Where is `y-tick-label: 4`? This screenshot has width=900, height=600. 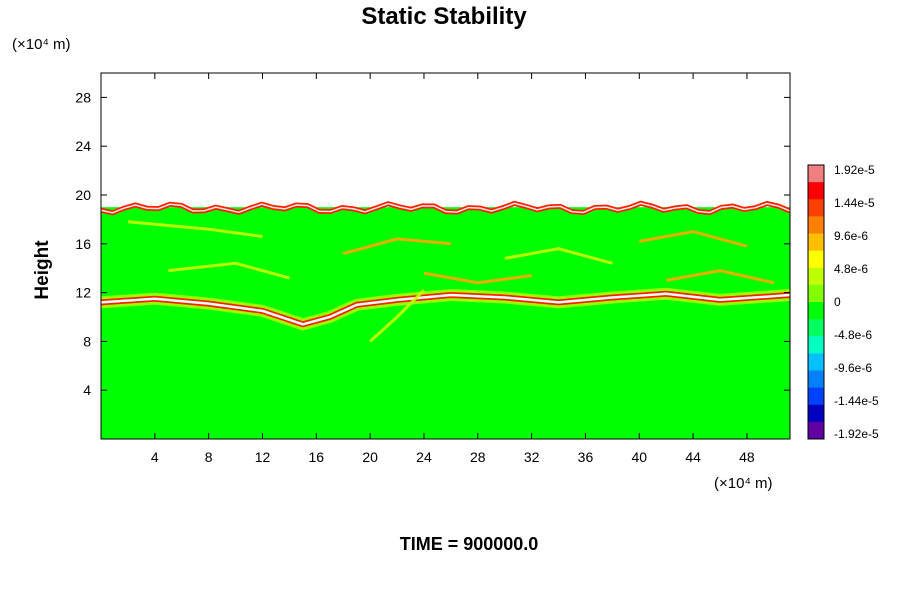
y-tick-label: 4 is located at coordinates (87, 390).